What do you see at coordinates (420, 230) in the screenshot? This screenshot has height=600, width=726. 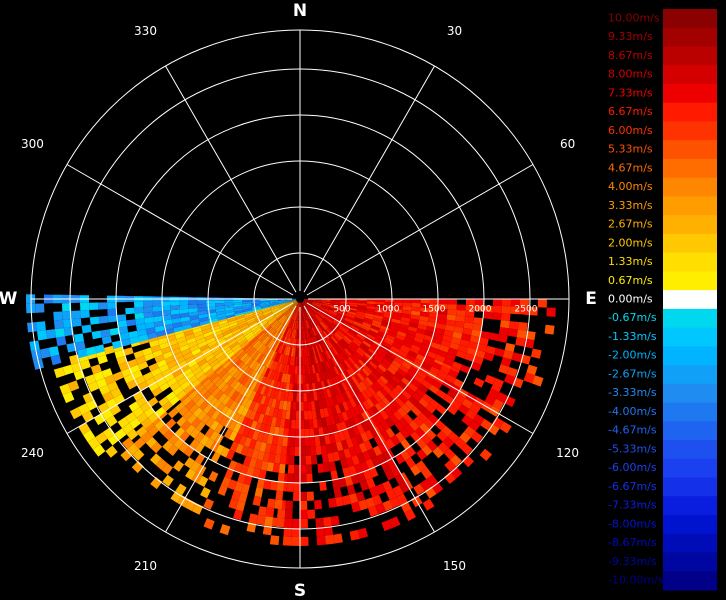 I see `azimuth-spoke` at bounding box center [420, 230].